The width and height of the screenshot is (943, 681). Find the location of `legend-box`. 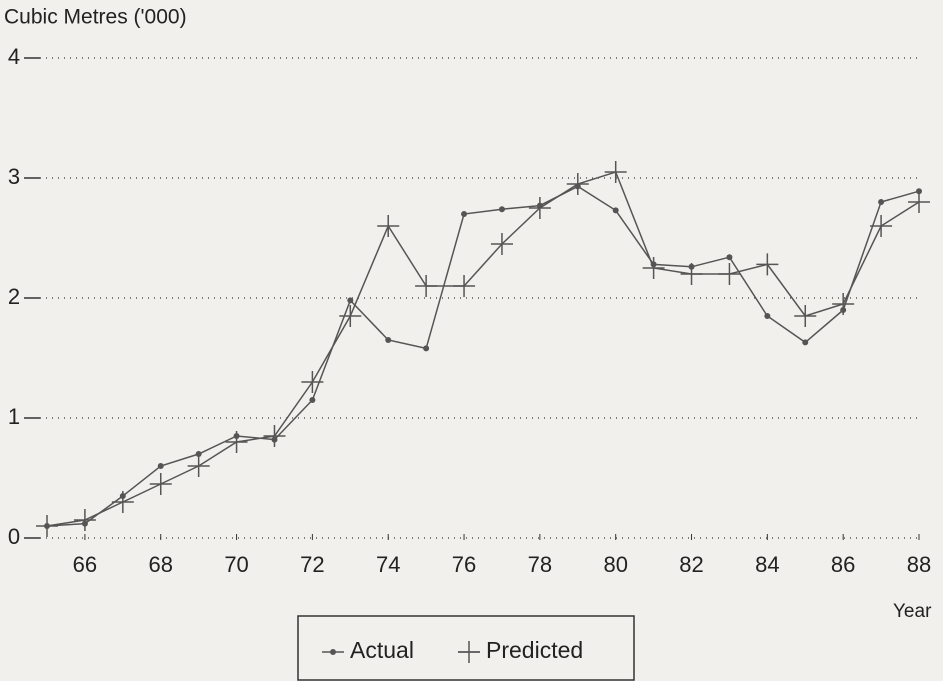

legend-box is located at coordinates (466, 648).